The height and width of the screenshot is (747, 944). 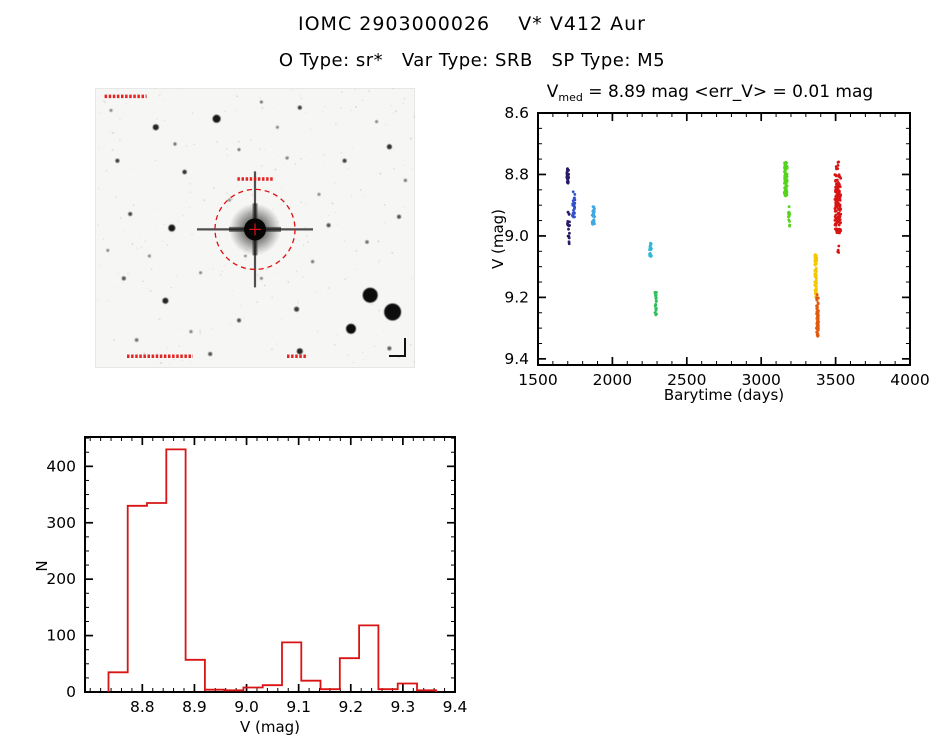 What do you see at coordinates (61, 579) in the screenshot?
I see `svg-text: 200` at bounding box center [61, 579].